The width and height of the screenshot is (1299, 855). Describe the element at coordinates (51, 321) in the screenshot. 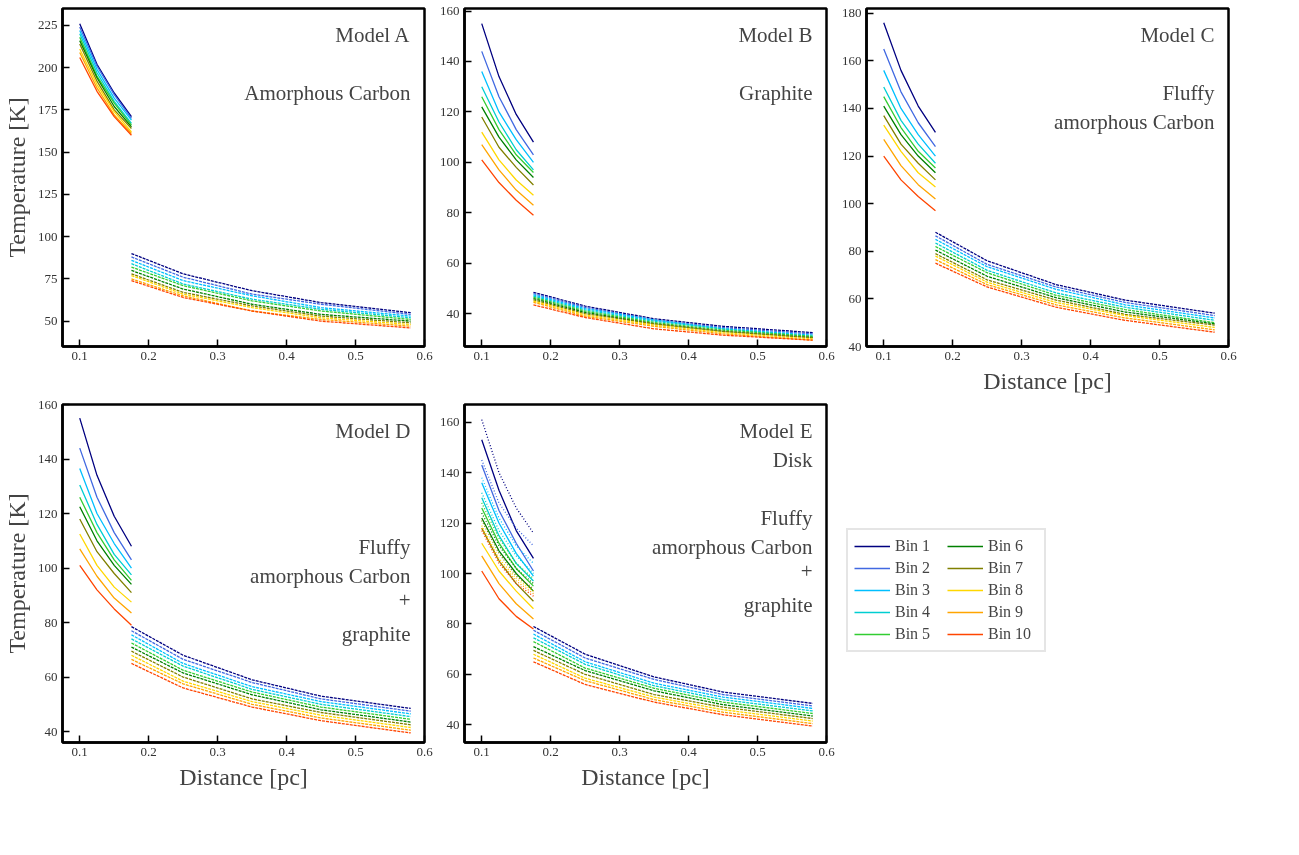

I see `y-tick-label: 50` at that location.